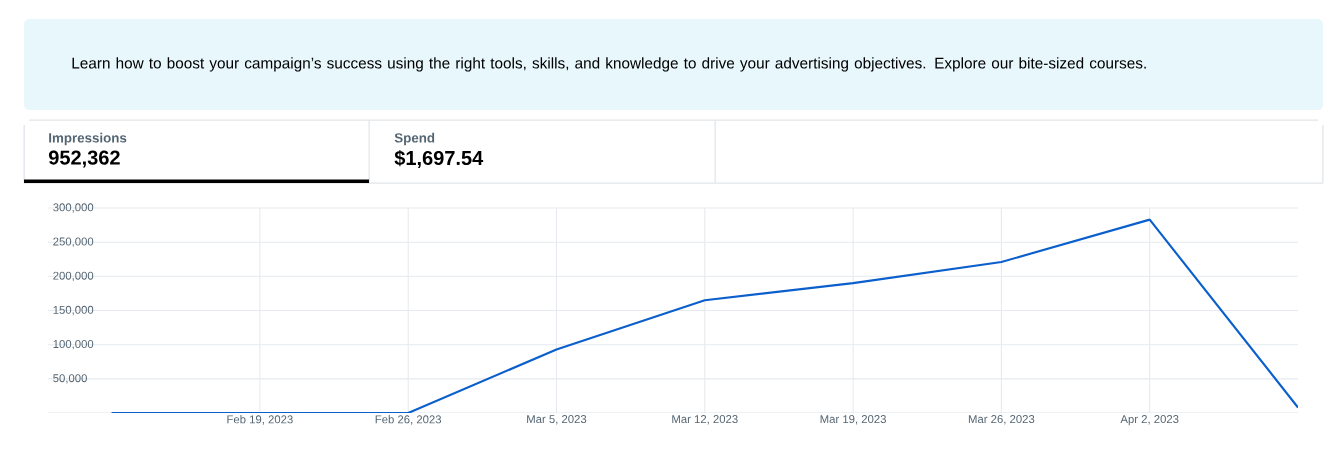  Describe the element at coordinates (1001, 420) in the screenshot. I see `x-tick-label: Mar 26, 2023` at that location.